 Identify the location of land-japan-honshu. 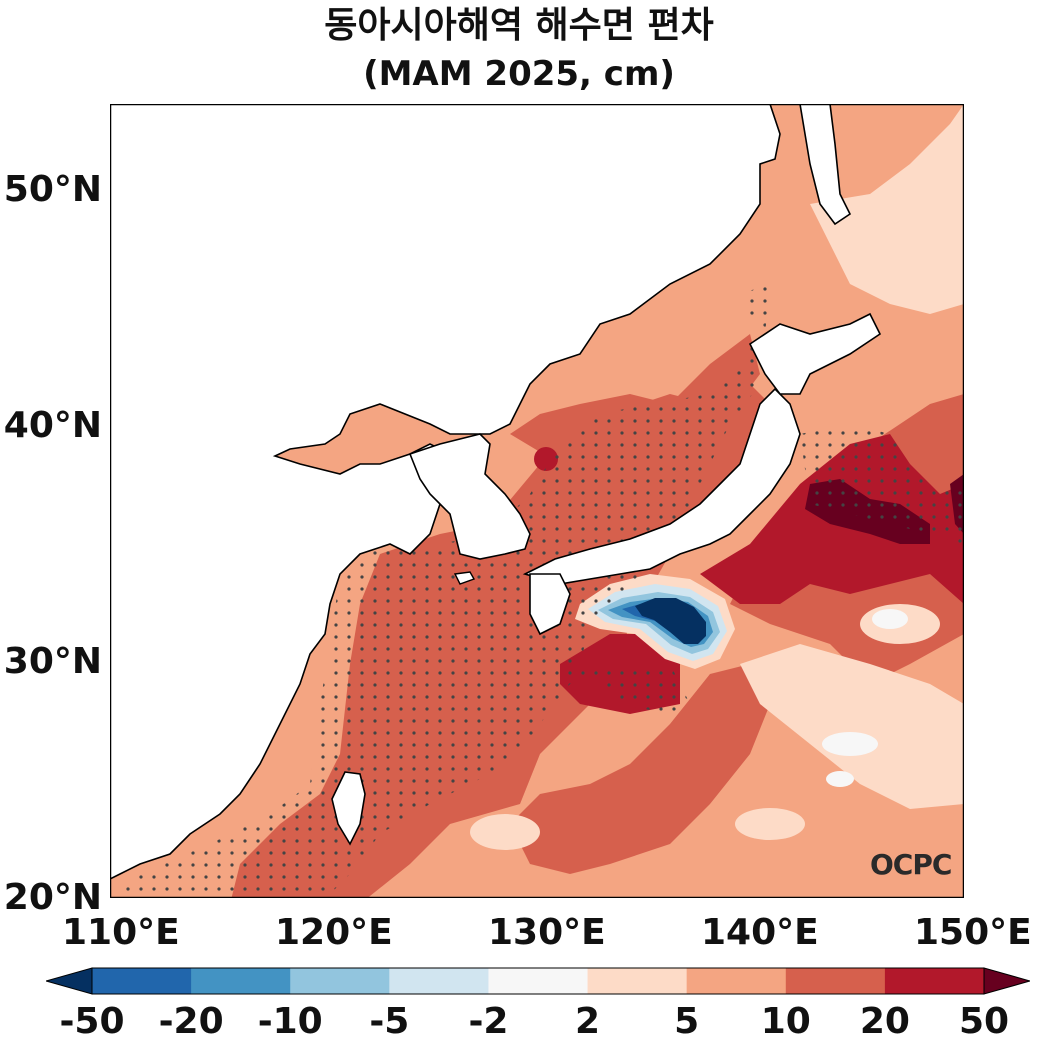
(661, 486).